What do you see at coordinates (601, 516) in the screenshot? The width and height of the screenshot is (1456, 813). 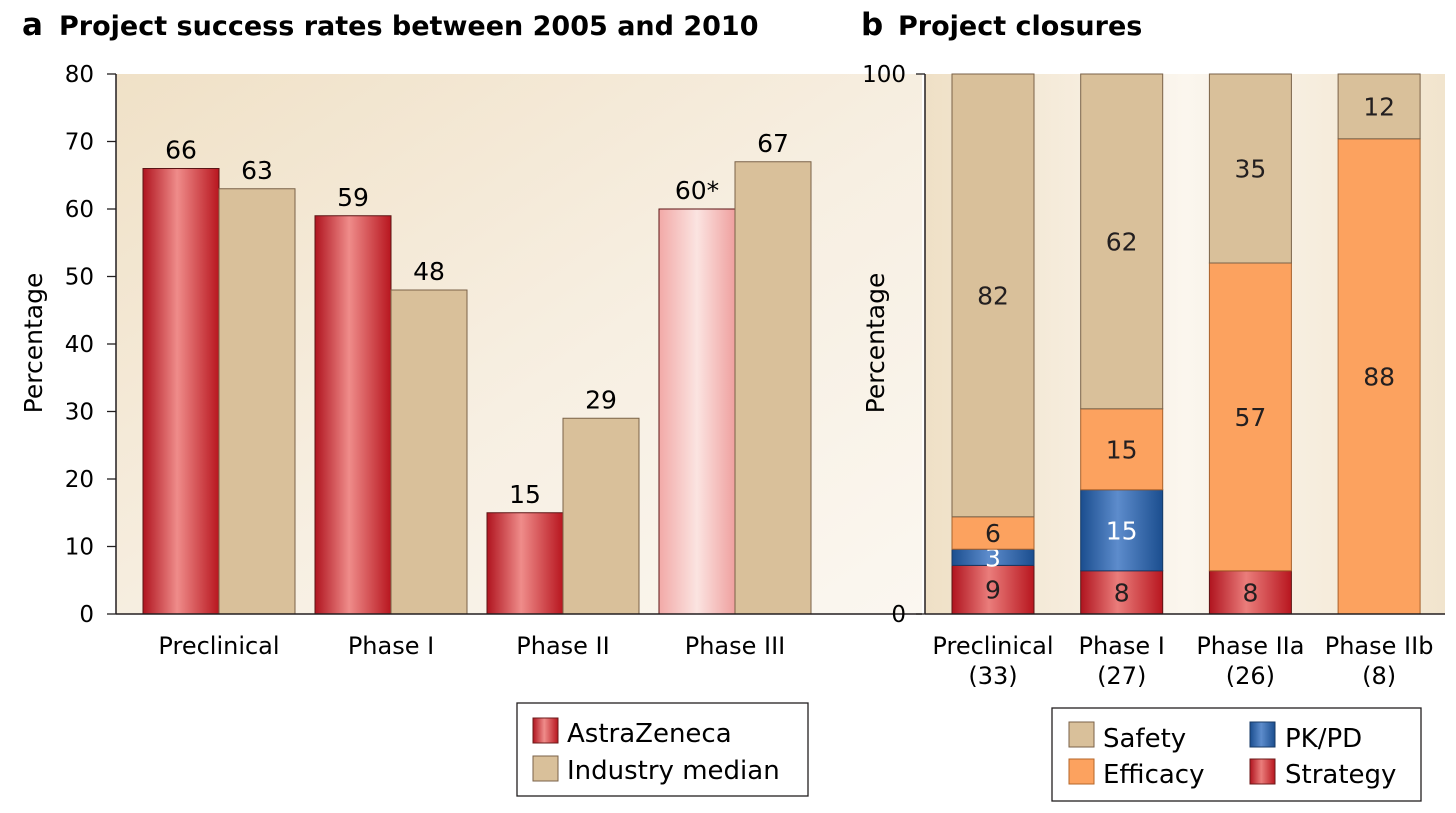 I see `bar-industry-median-phase-ii` at bounding box center [601, 516].